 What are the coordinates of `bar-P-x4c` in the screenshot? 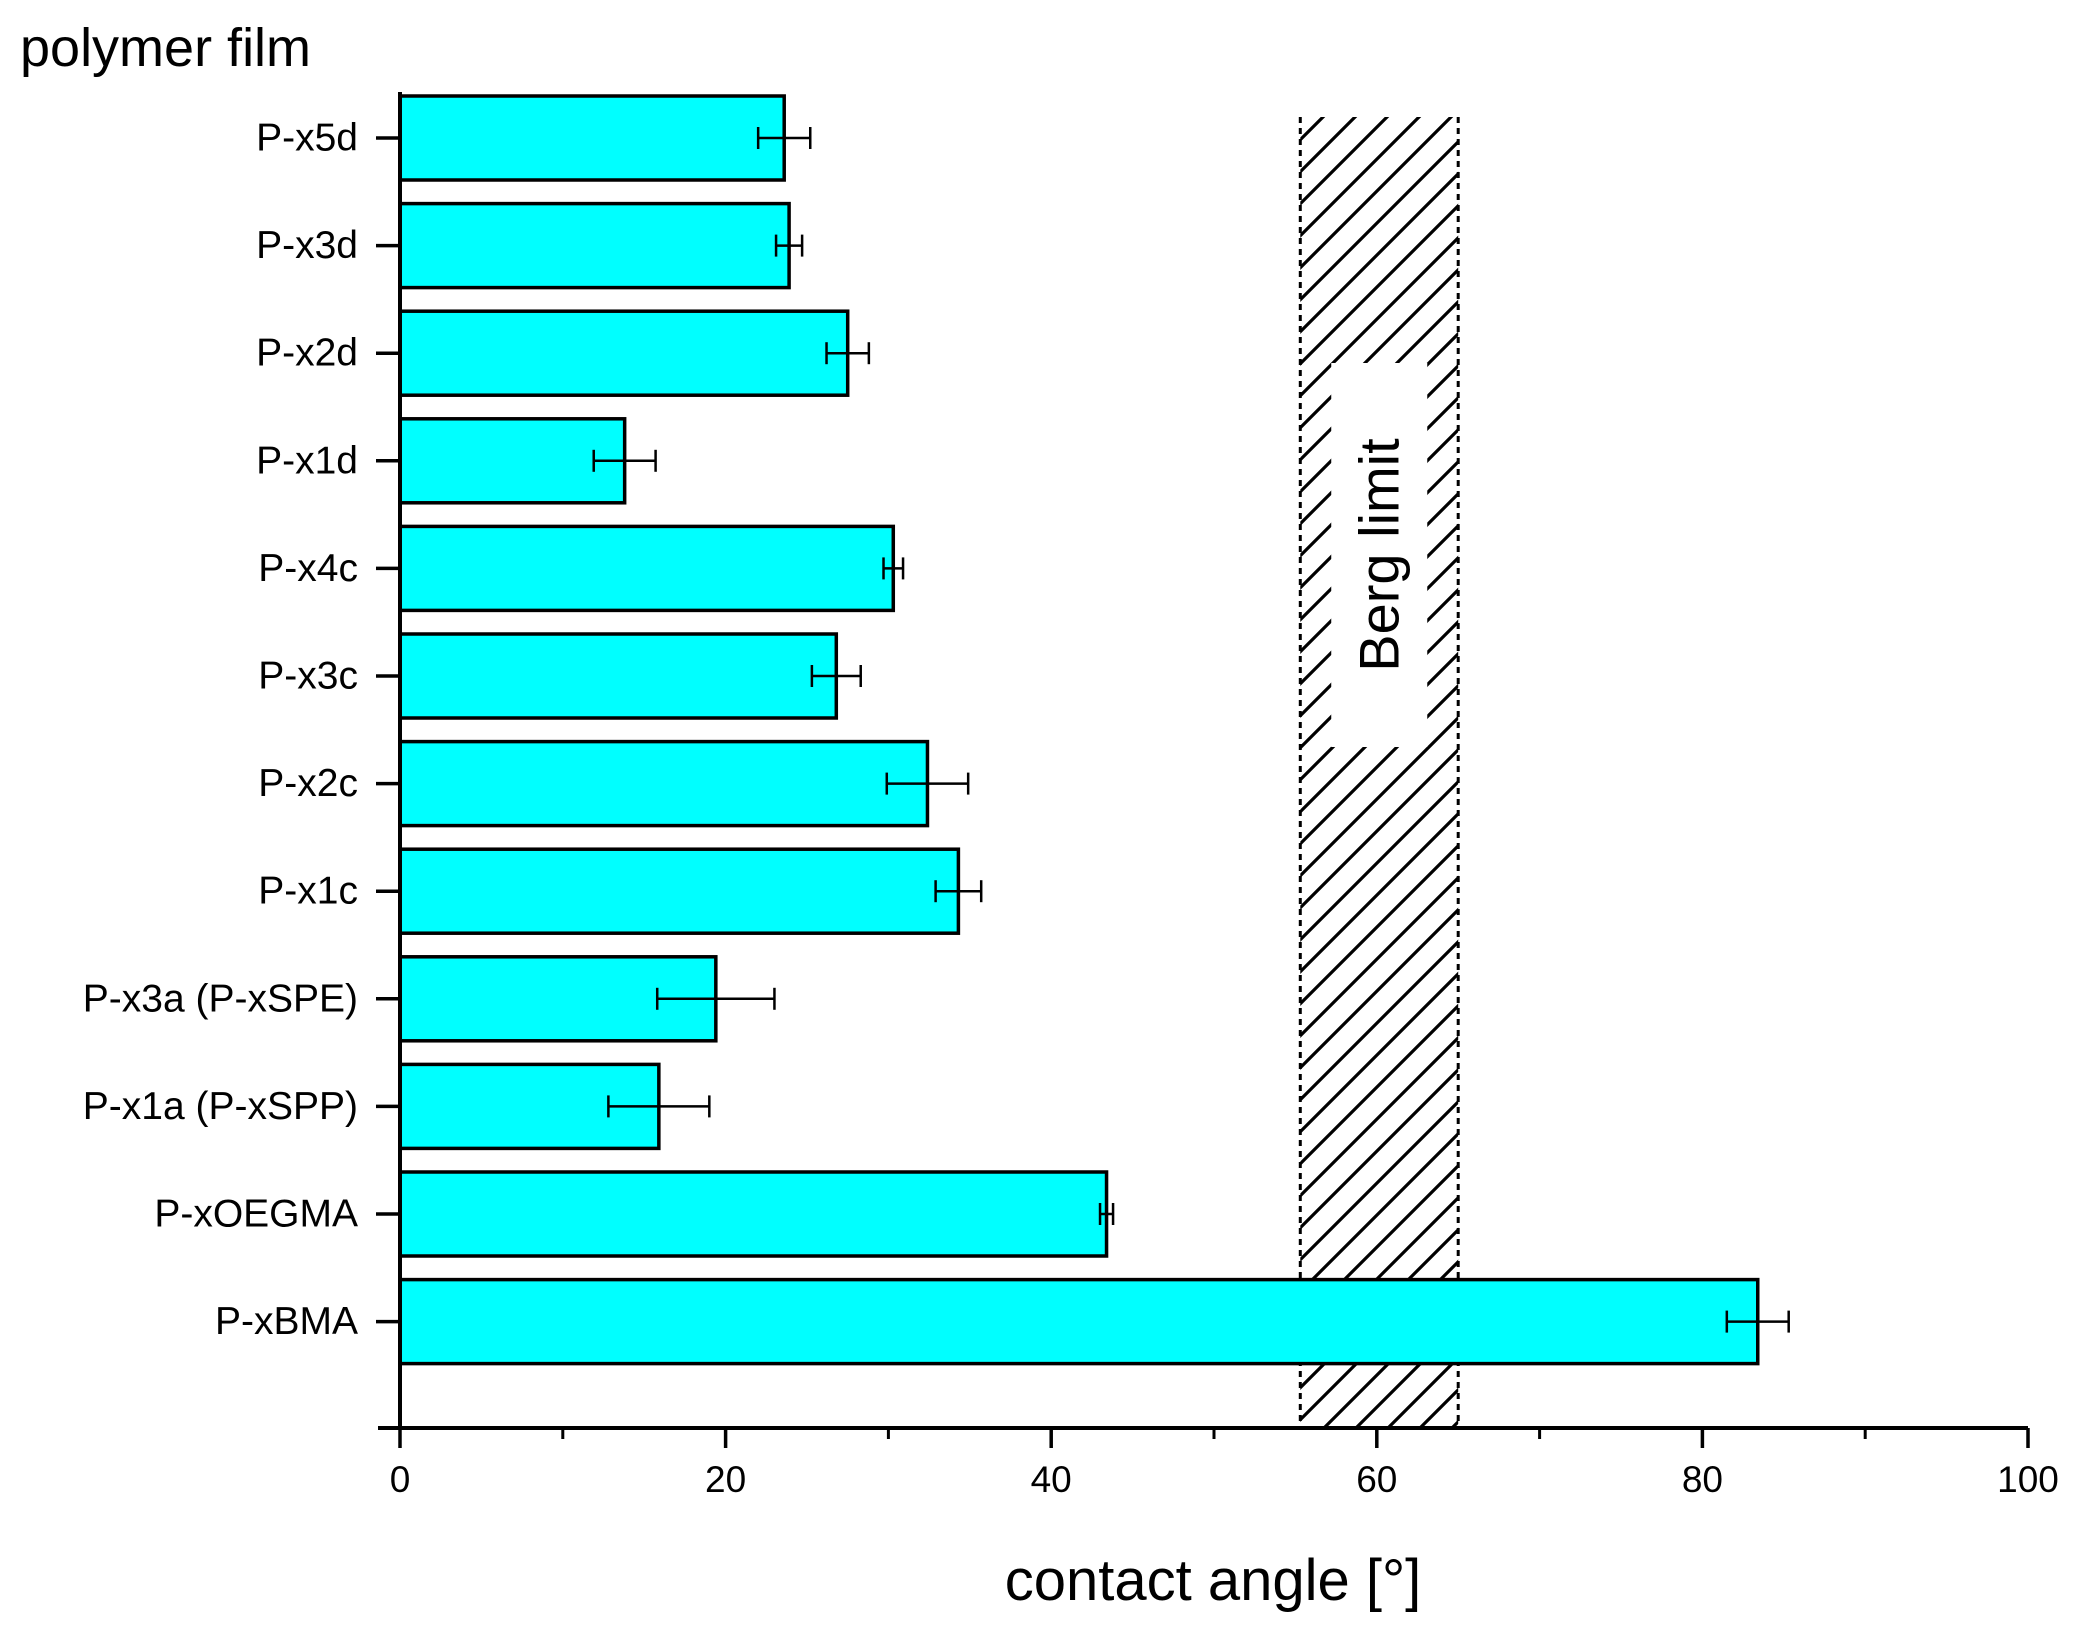 It's located at (647, 568).